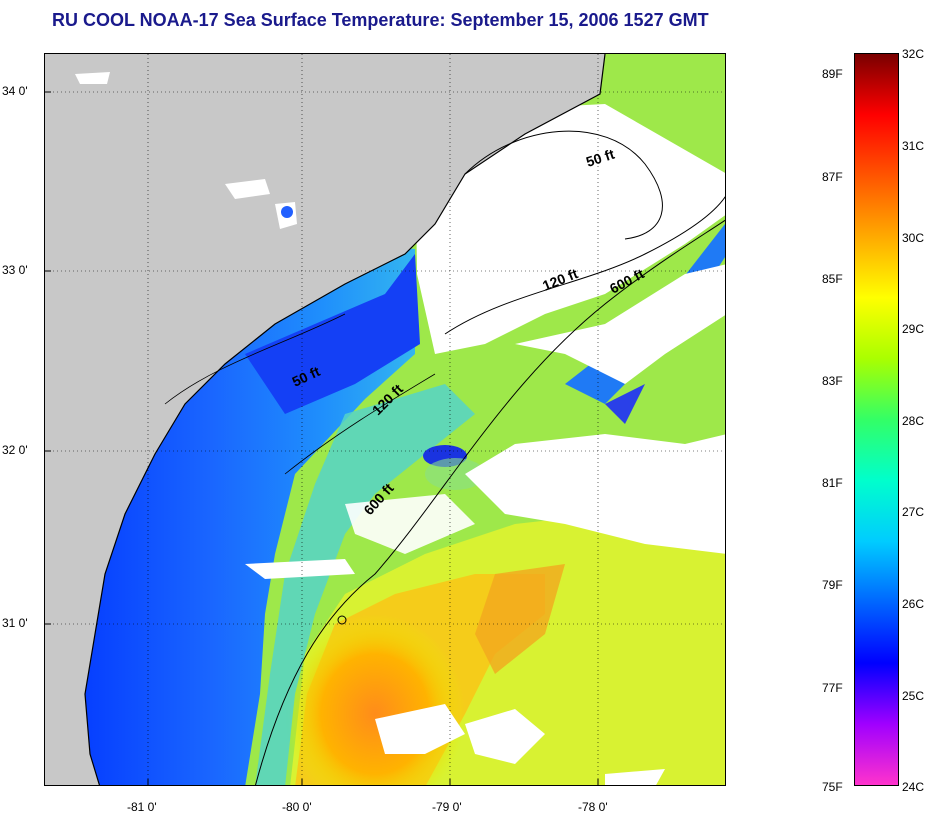  Describe the element at coordinates (913, 604) in the screenshot. I see `cb-c-26: 26C` at that location.